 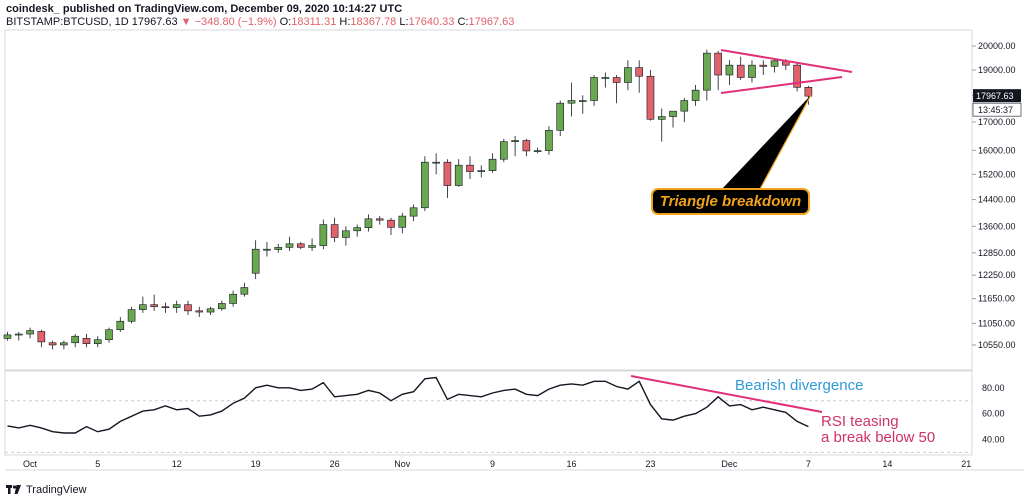 What do you see at coordinates (402, 464) in the screenshot?
I see `time-axis-label: Nov` at bounding box center [402, 464].